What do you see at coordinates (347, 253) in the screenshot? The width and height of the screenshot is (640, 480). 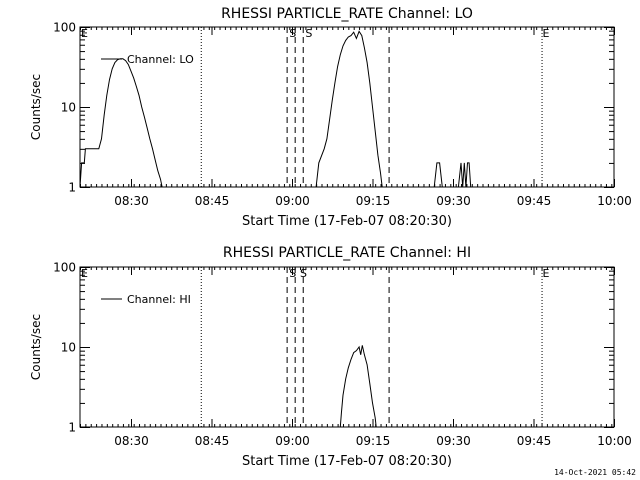 I see `chart-title: RHESSI PARTICLE_RATE Channel: HI` at bounding box center [347, 253].